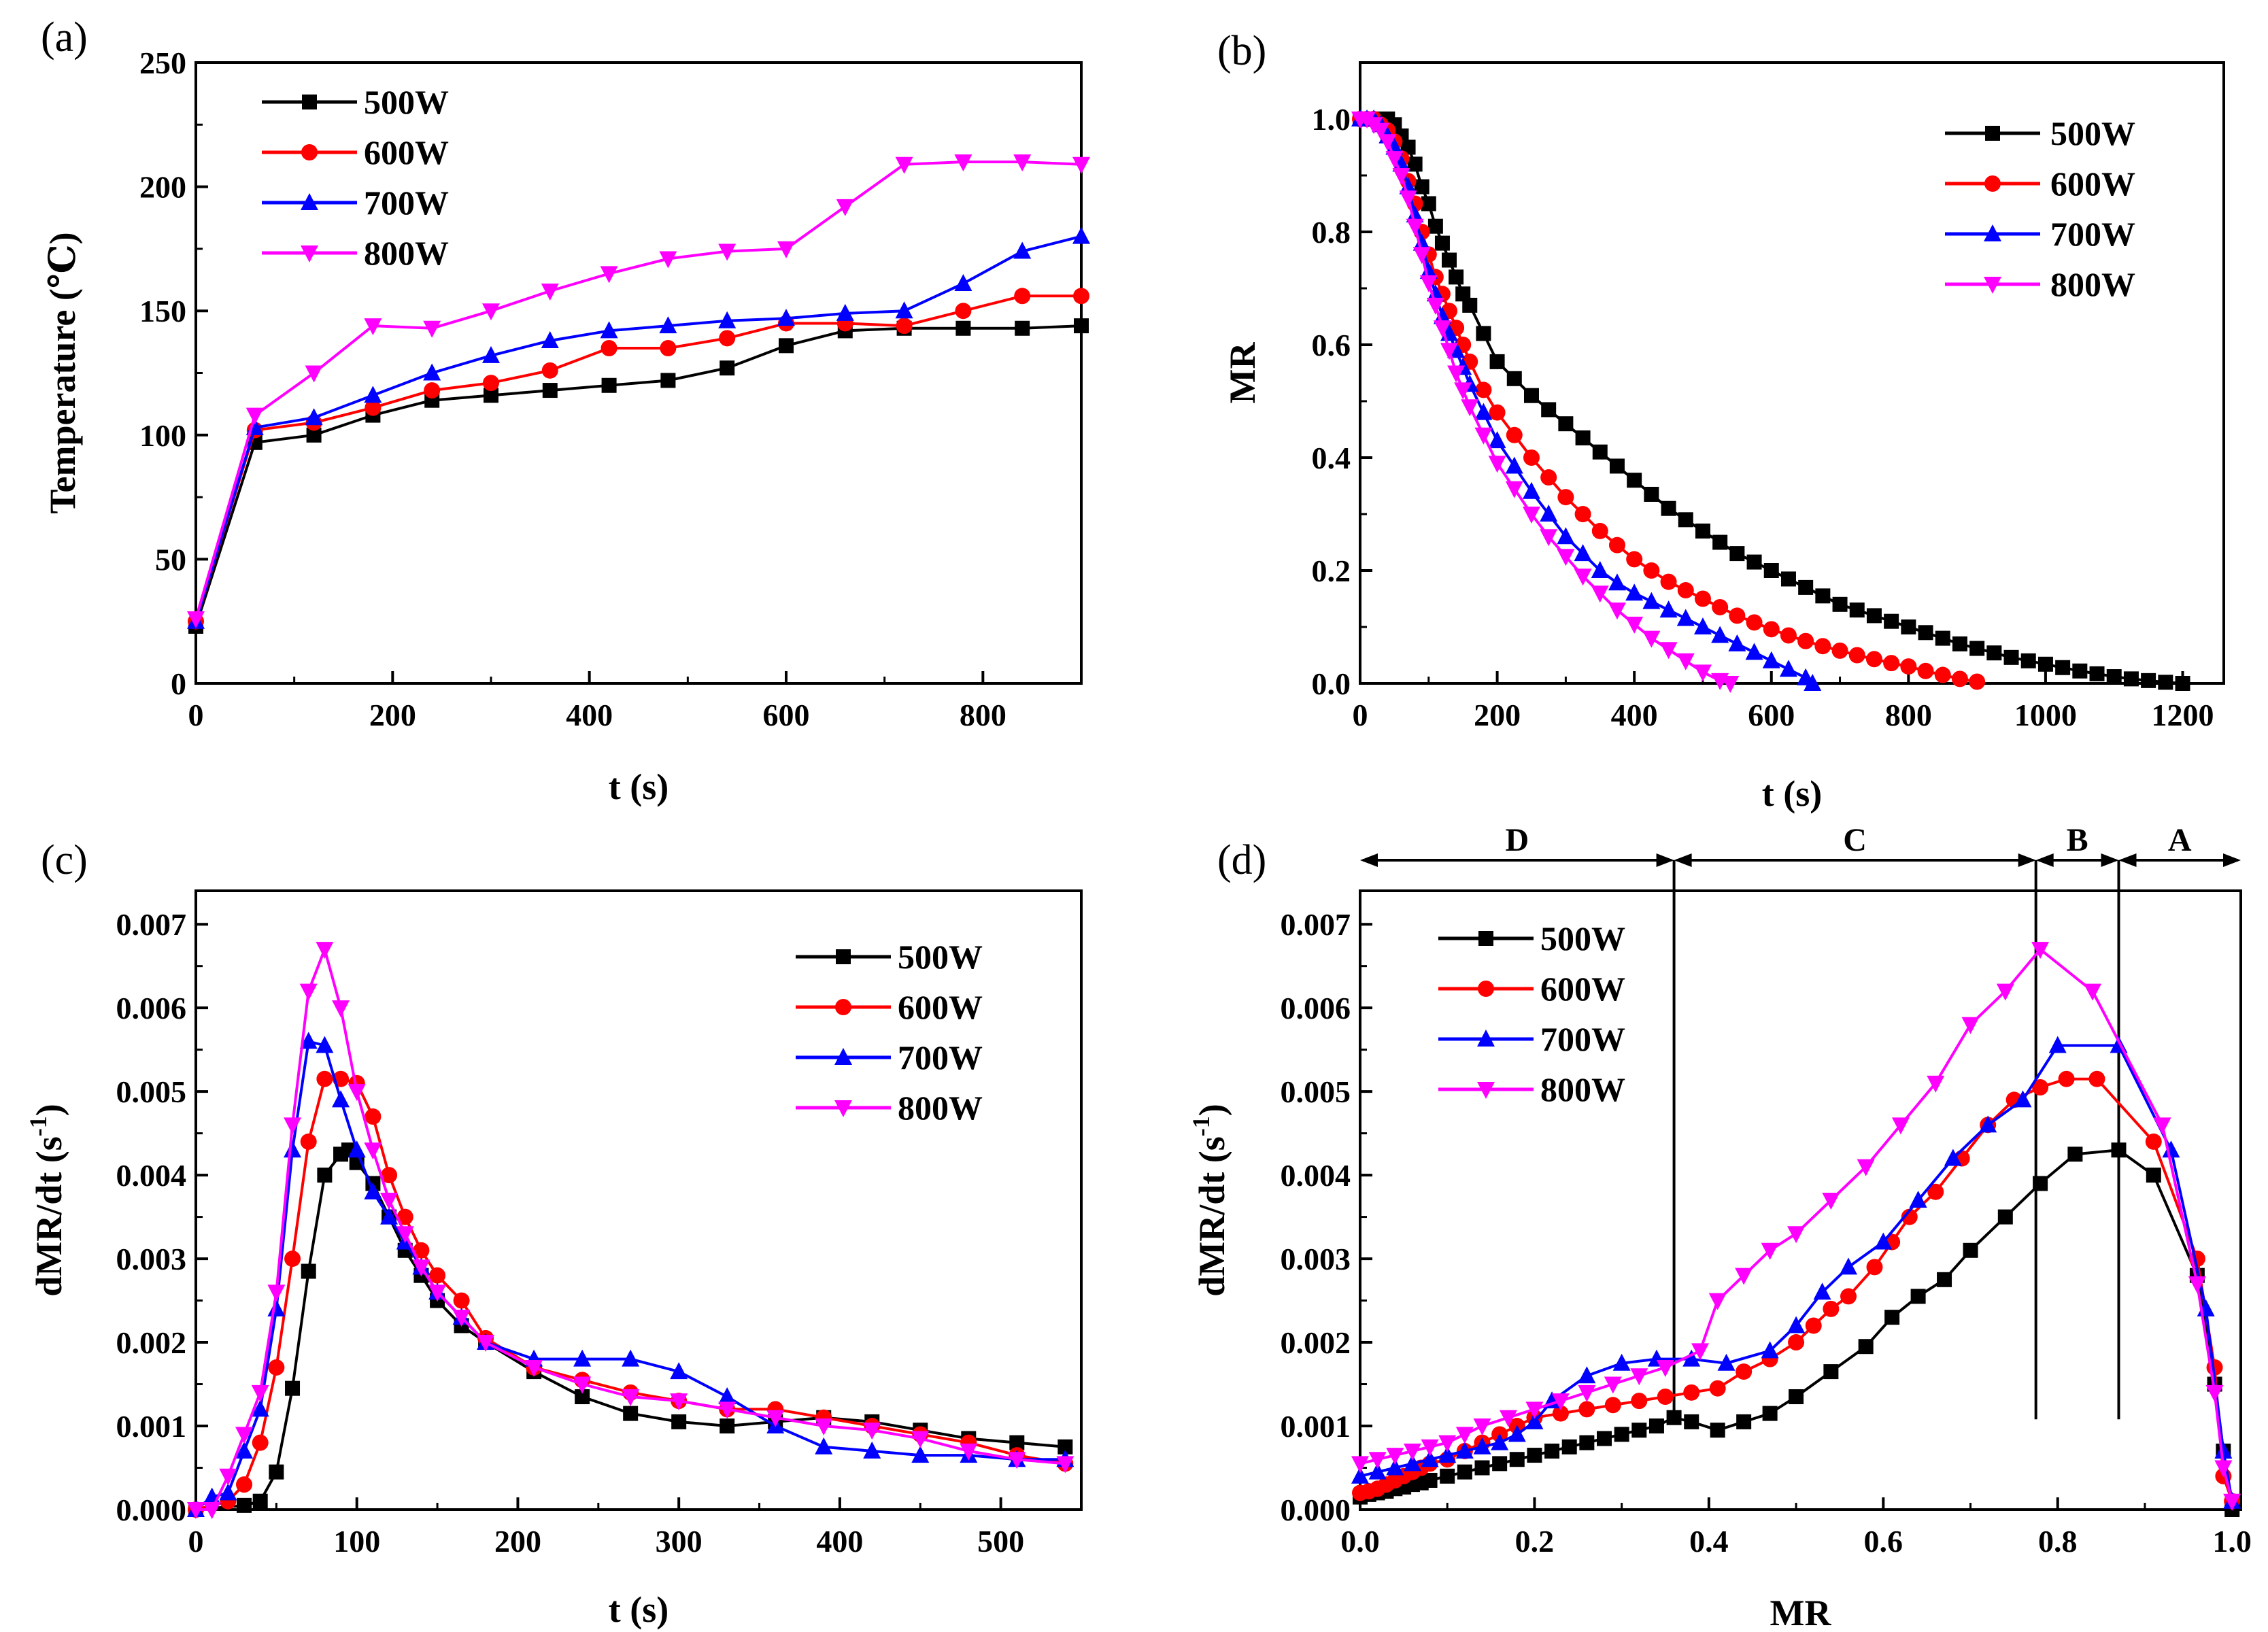 The image size is (2268, 1632). I want to click on series-line-500W, so click(1771, 402).